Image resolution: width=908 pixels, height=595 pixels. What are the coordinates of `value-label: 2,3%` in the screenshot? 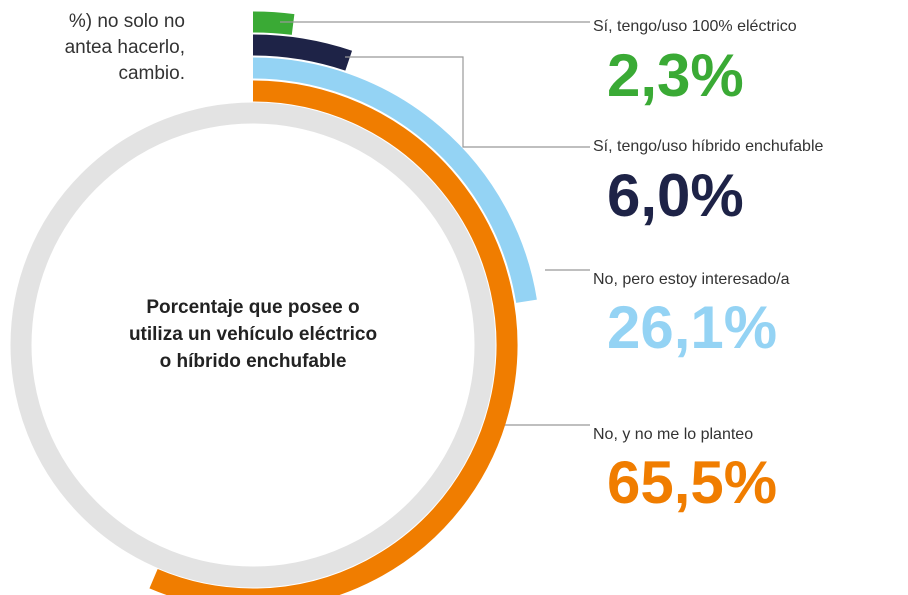 It's located at (675, 75).